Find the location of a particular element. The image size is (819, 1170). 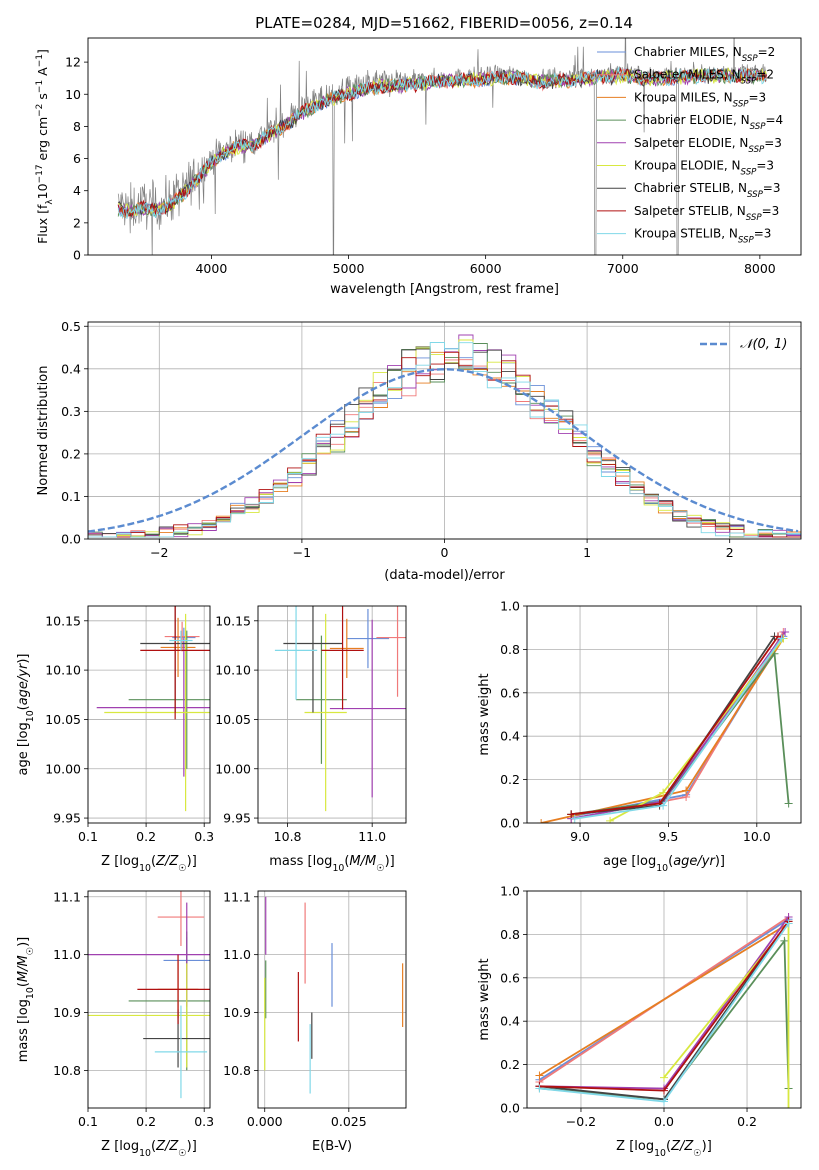

legend-label: Salpeter ELODIE, NSSP=3 is located at coordinates (708, 145).